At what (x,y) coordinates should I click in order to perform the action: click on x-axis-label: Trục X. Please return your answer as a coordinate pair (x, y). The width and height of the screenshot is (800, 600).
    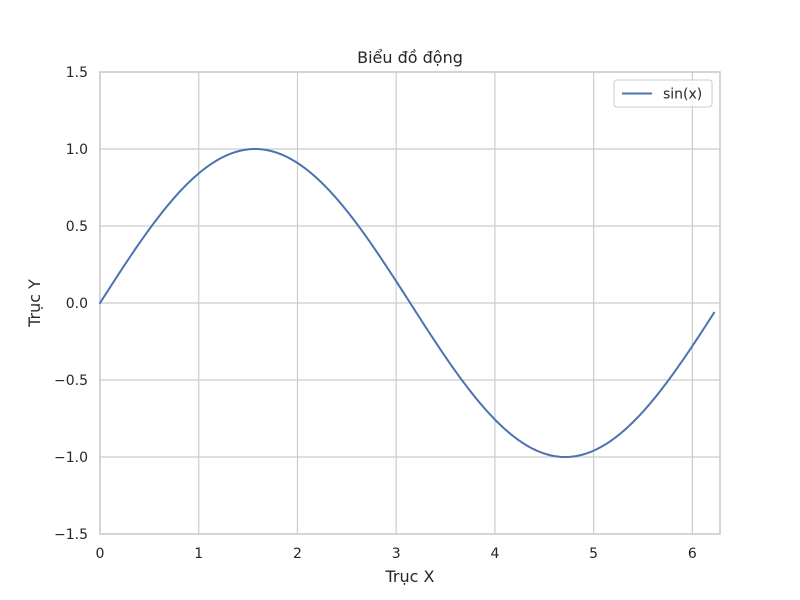
    Looking at the image, I should click on (410, 576).